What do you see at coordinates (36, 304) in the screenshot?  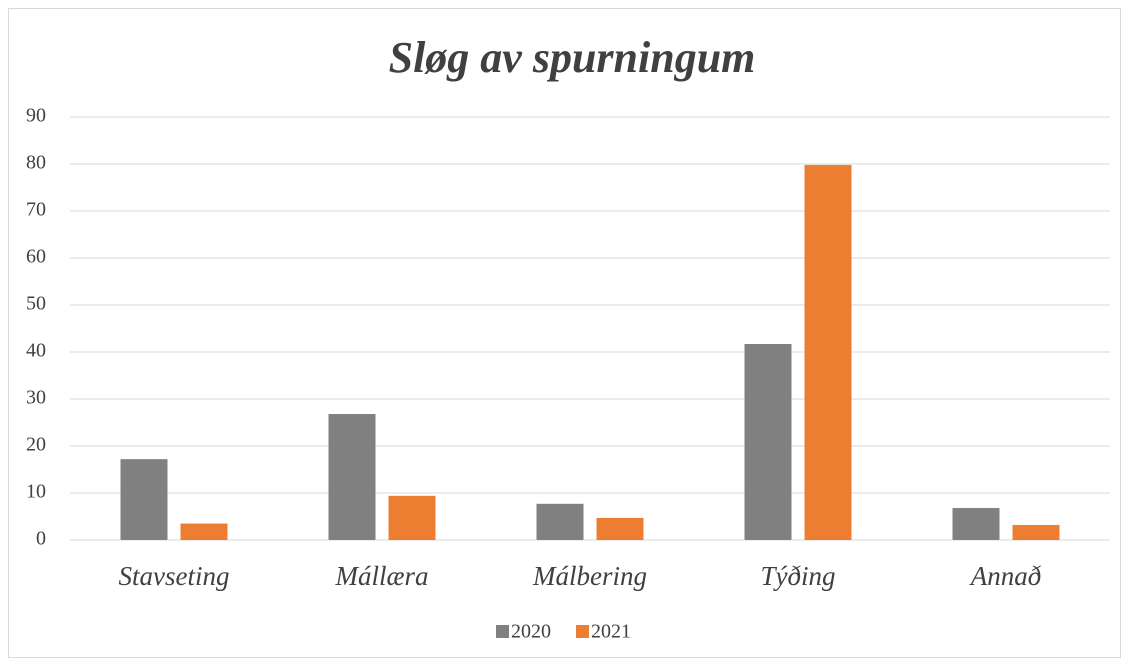 I see `y-tick-label: 50` at bounding box center [36, 304].